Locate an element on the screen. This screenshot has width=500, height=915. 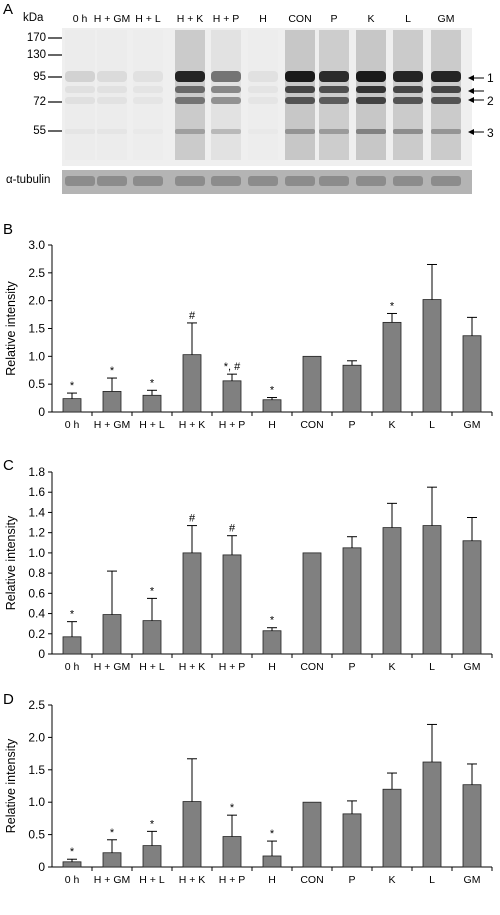
mw-marker-95: 95 is located at coordinates (39, 77).